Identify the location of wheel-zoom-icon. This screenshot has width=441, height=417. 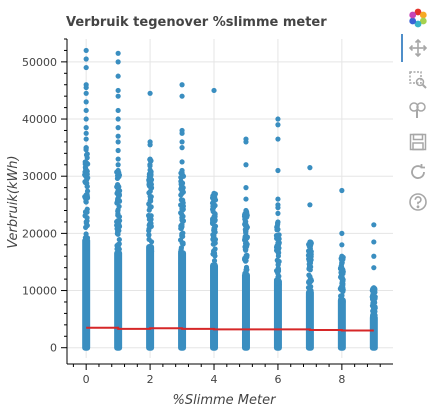
(418, 110).